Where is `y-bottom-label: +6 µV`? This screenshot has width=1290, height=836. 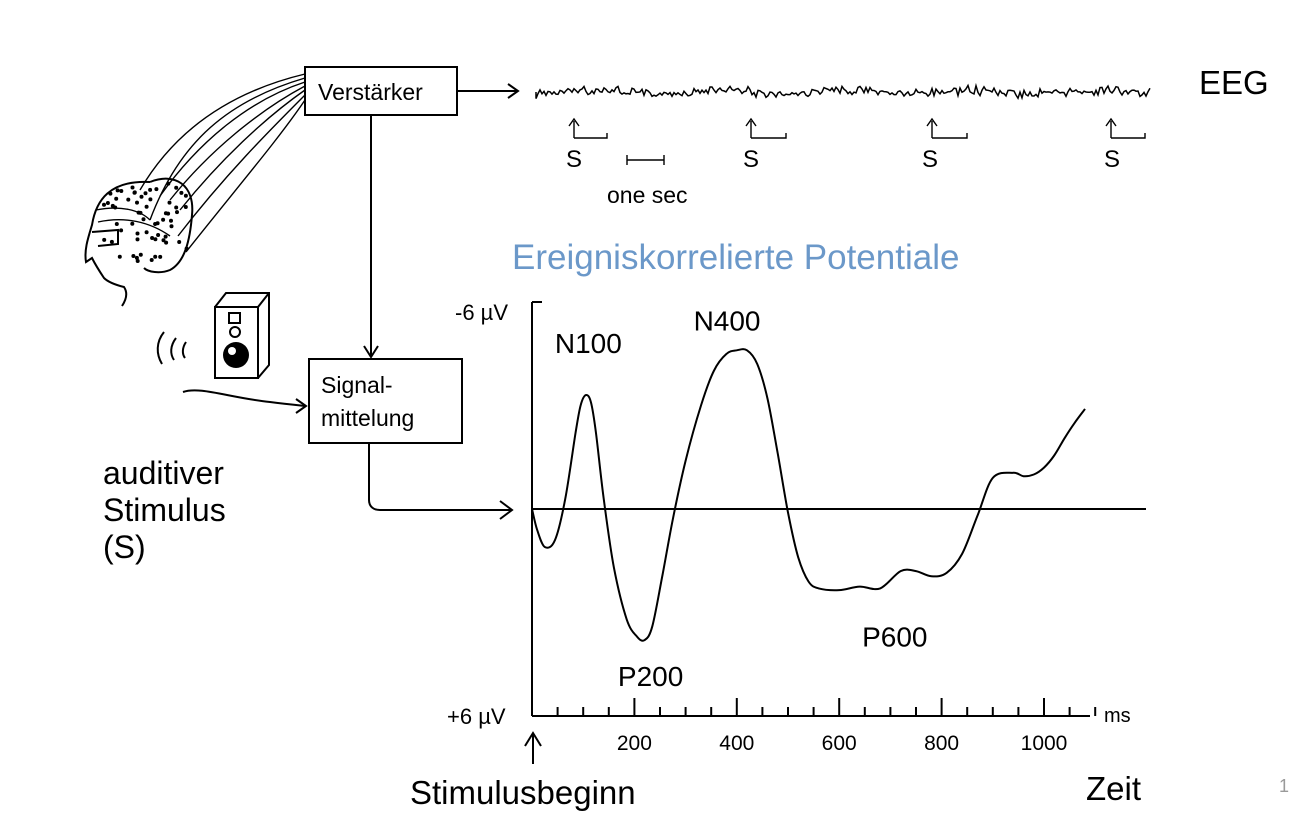 y-bottom-label: +6 µV is located at coordinates (476, 716).